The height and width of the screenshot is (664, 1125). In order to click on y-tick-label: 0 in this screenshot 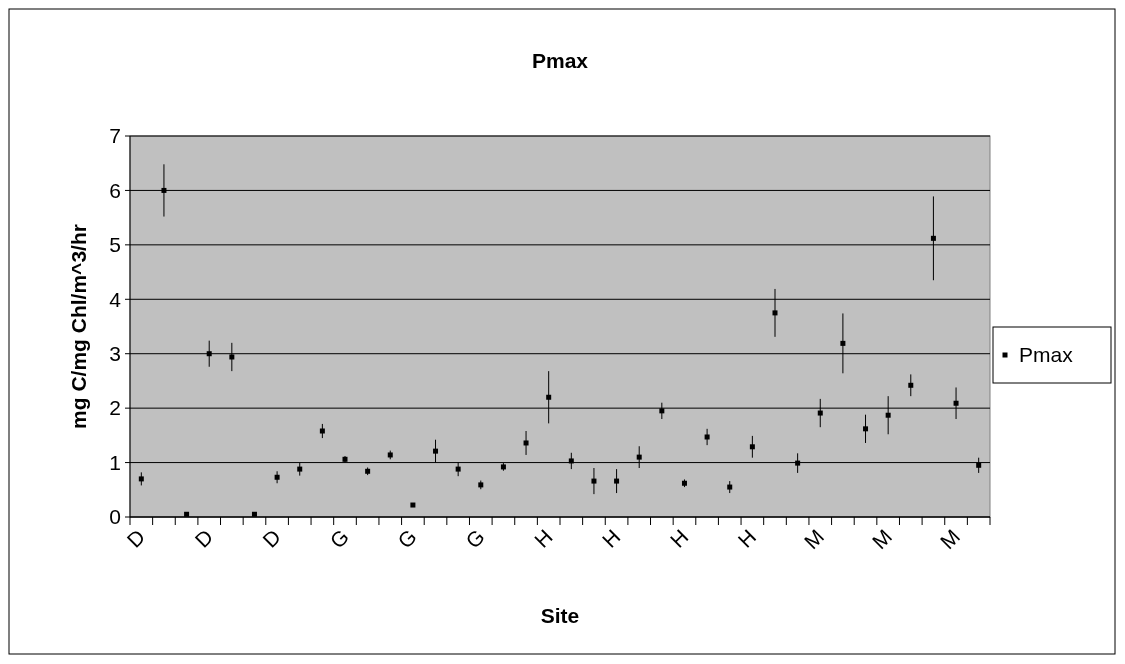, I will do `click(115, 517)`.